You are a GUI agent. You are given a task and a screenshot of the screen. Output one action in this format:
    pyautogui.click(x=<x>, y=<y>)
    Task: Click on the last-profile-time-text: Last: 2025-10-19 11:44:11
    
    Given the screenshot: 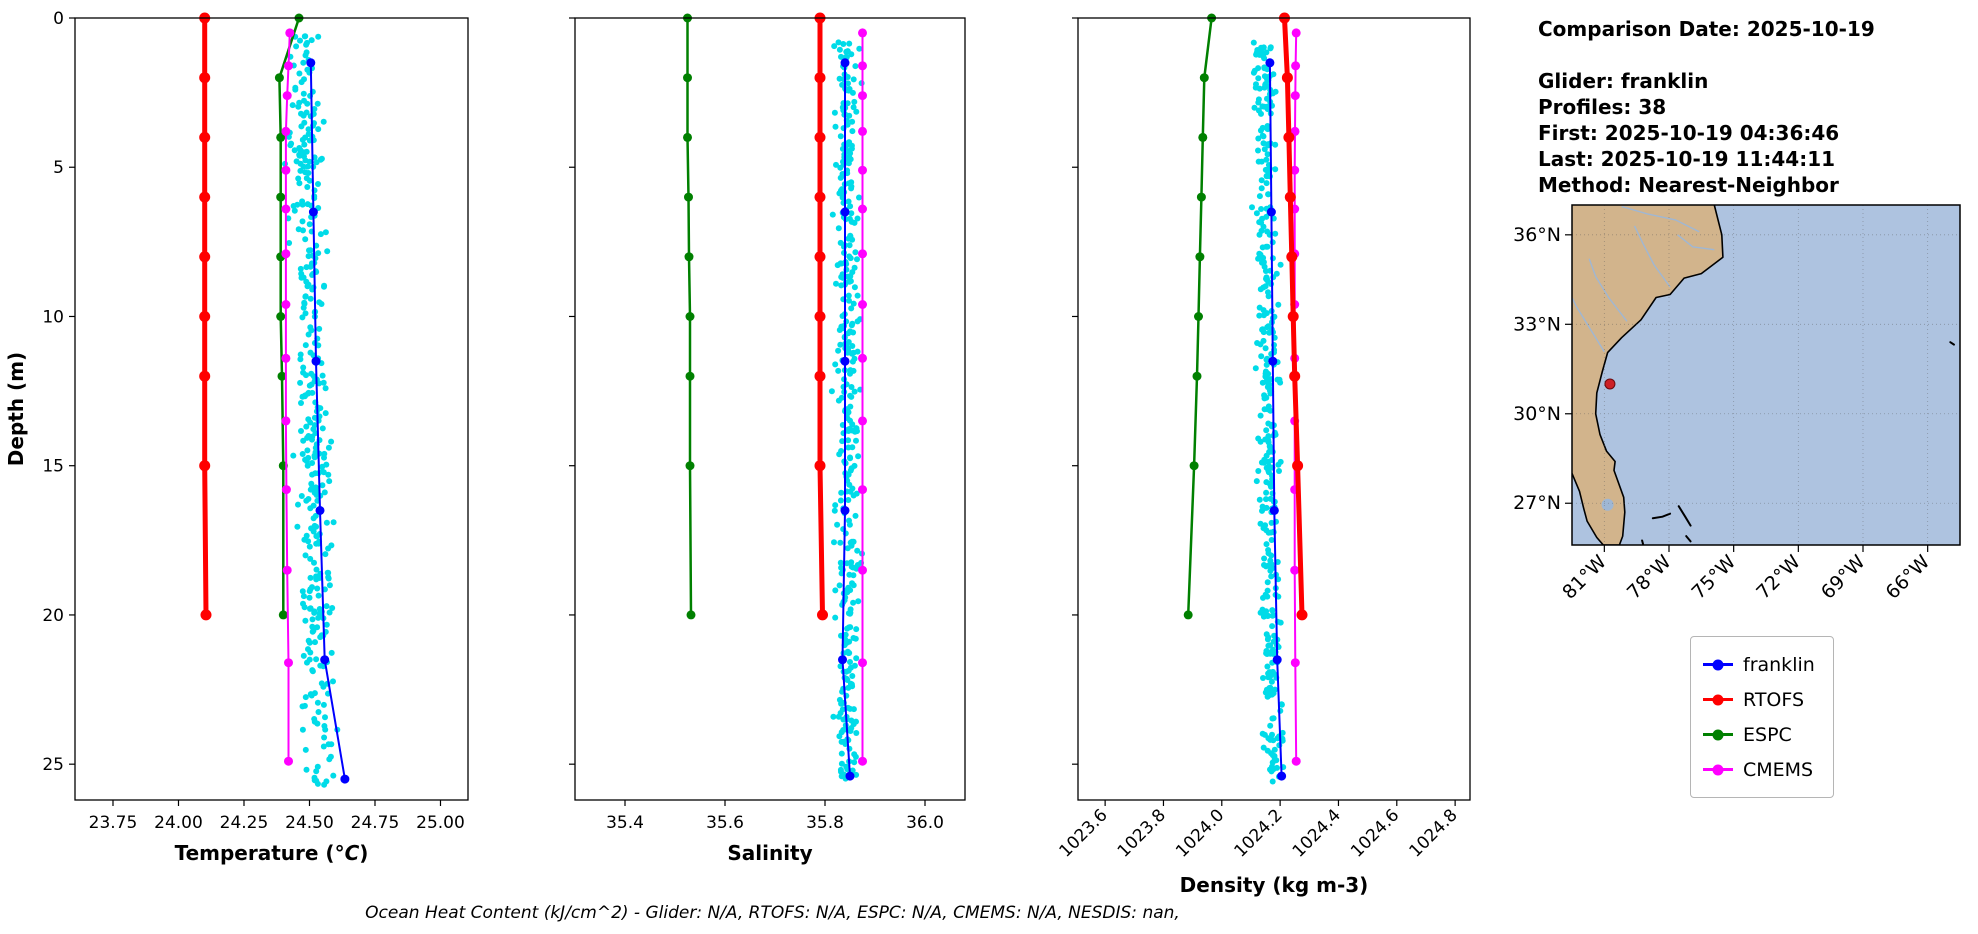 What is the action you would take?
    pyautogui.click(x=1687, y=159)
    